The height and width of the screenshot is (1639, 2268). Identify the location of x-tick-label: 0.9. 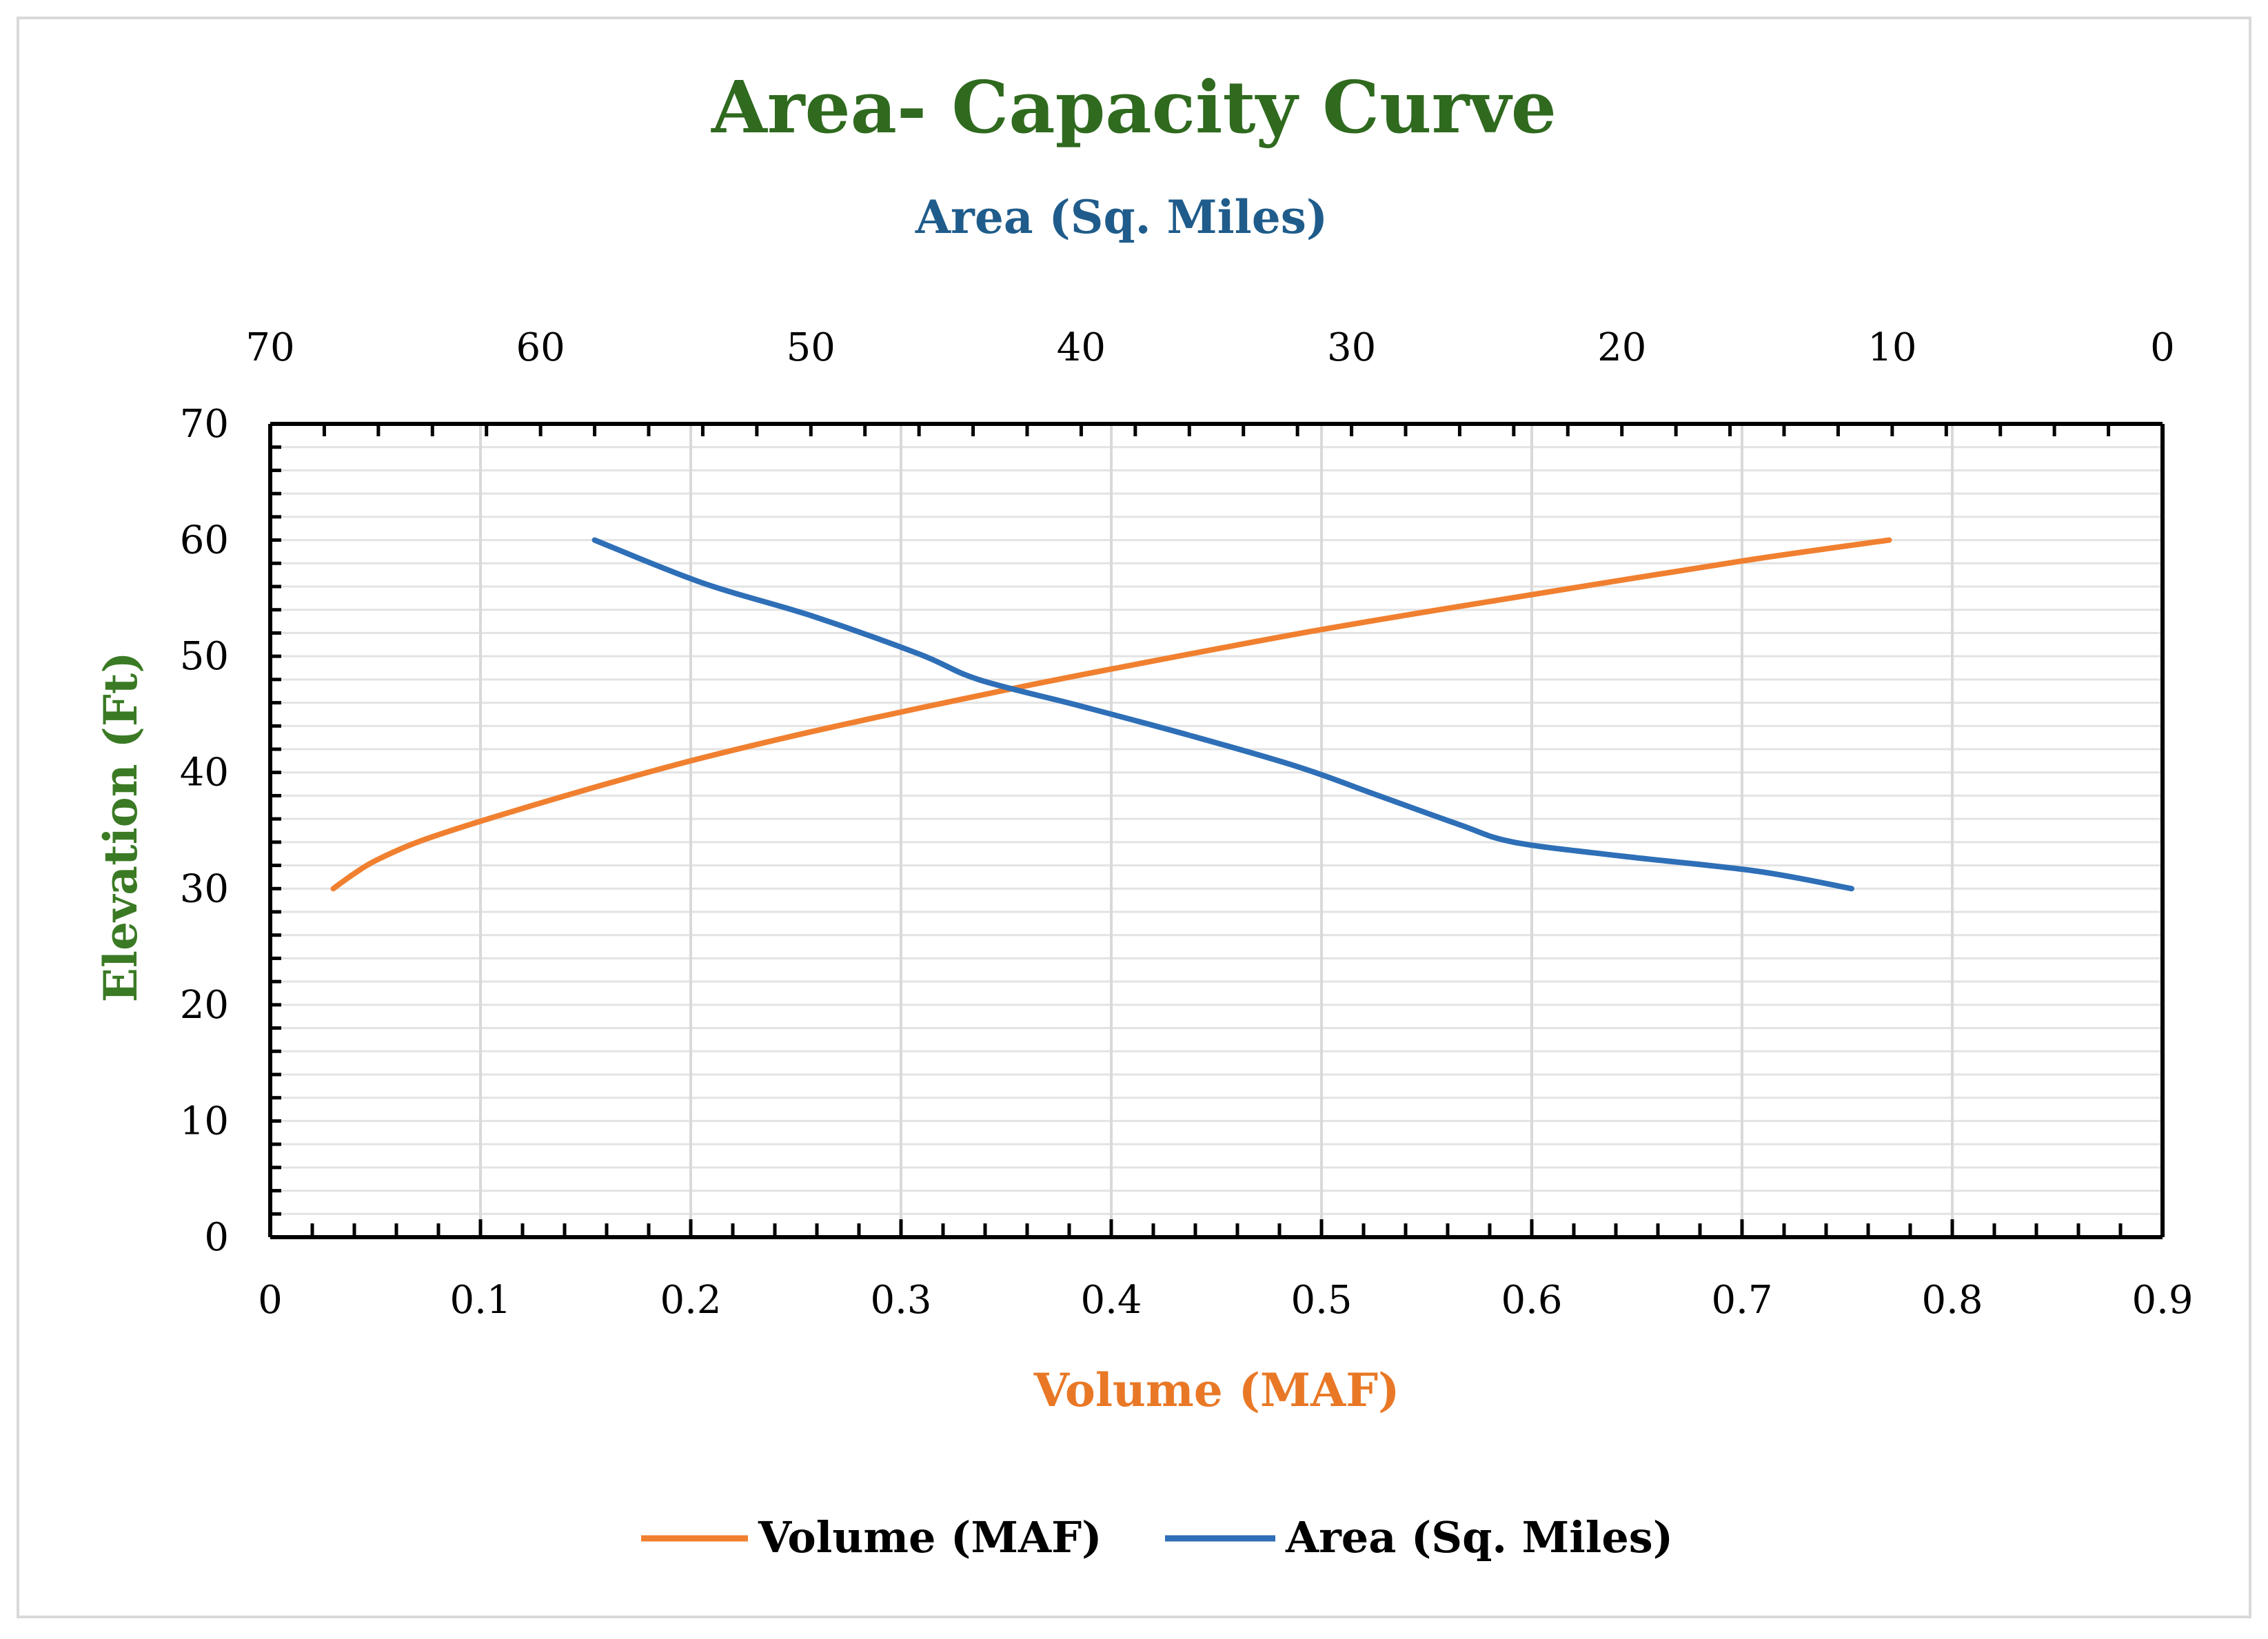
(2162, 1301).